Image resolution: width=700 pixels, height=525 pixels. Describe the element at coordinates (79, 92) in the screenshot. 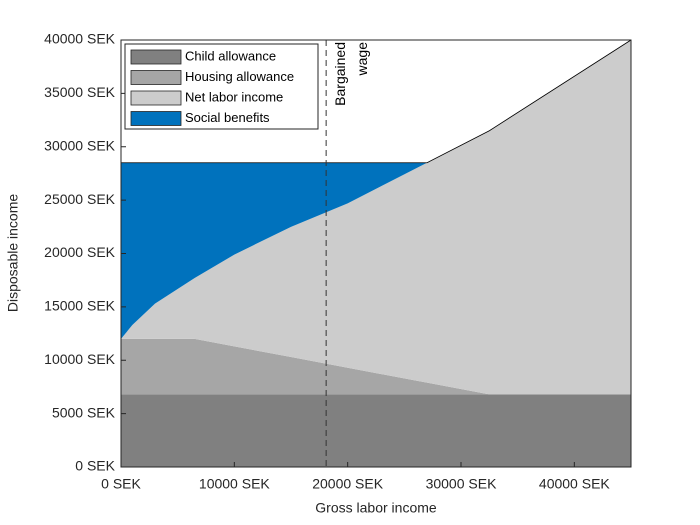

I see `y-tick-label: 35000 SEK` at that location.